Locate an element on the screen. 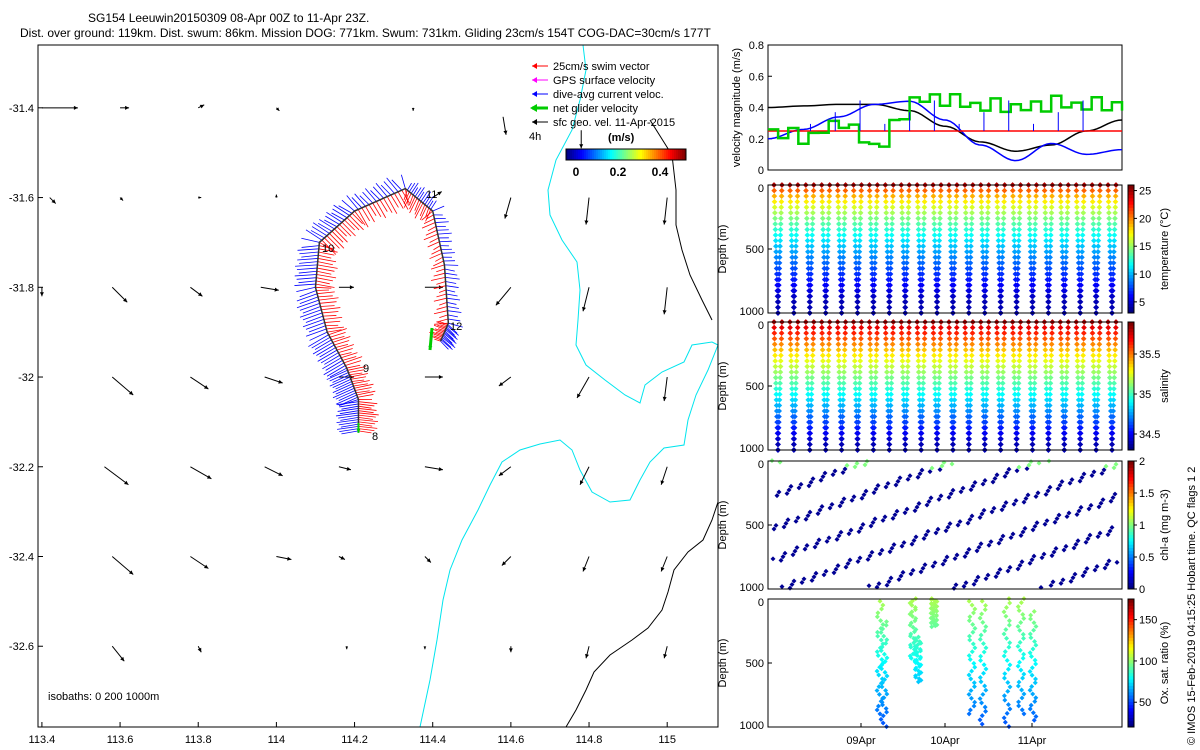  map-y-tick-label: -31.6 is located at coordinates (21, 199).